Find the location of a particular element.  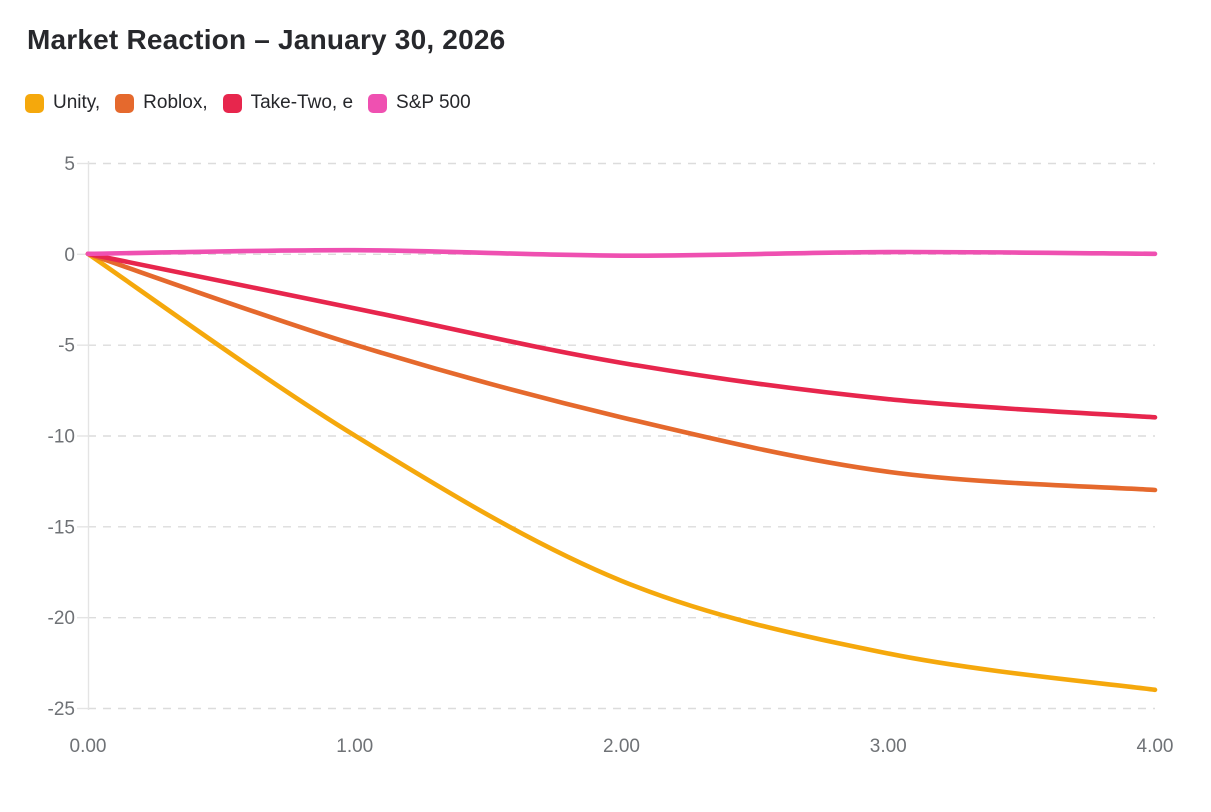

page-title: Market Reaction – January 30, 2026 is located at coordinates (266, 39).